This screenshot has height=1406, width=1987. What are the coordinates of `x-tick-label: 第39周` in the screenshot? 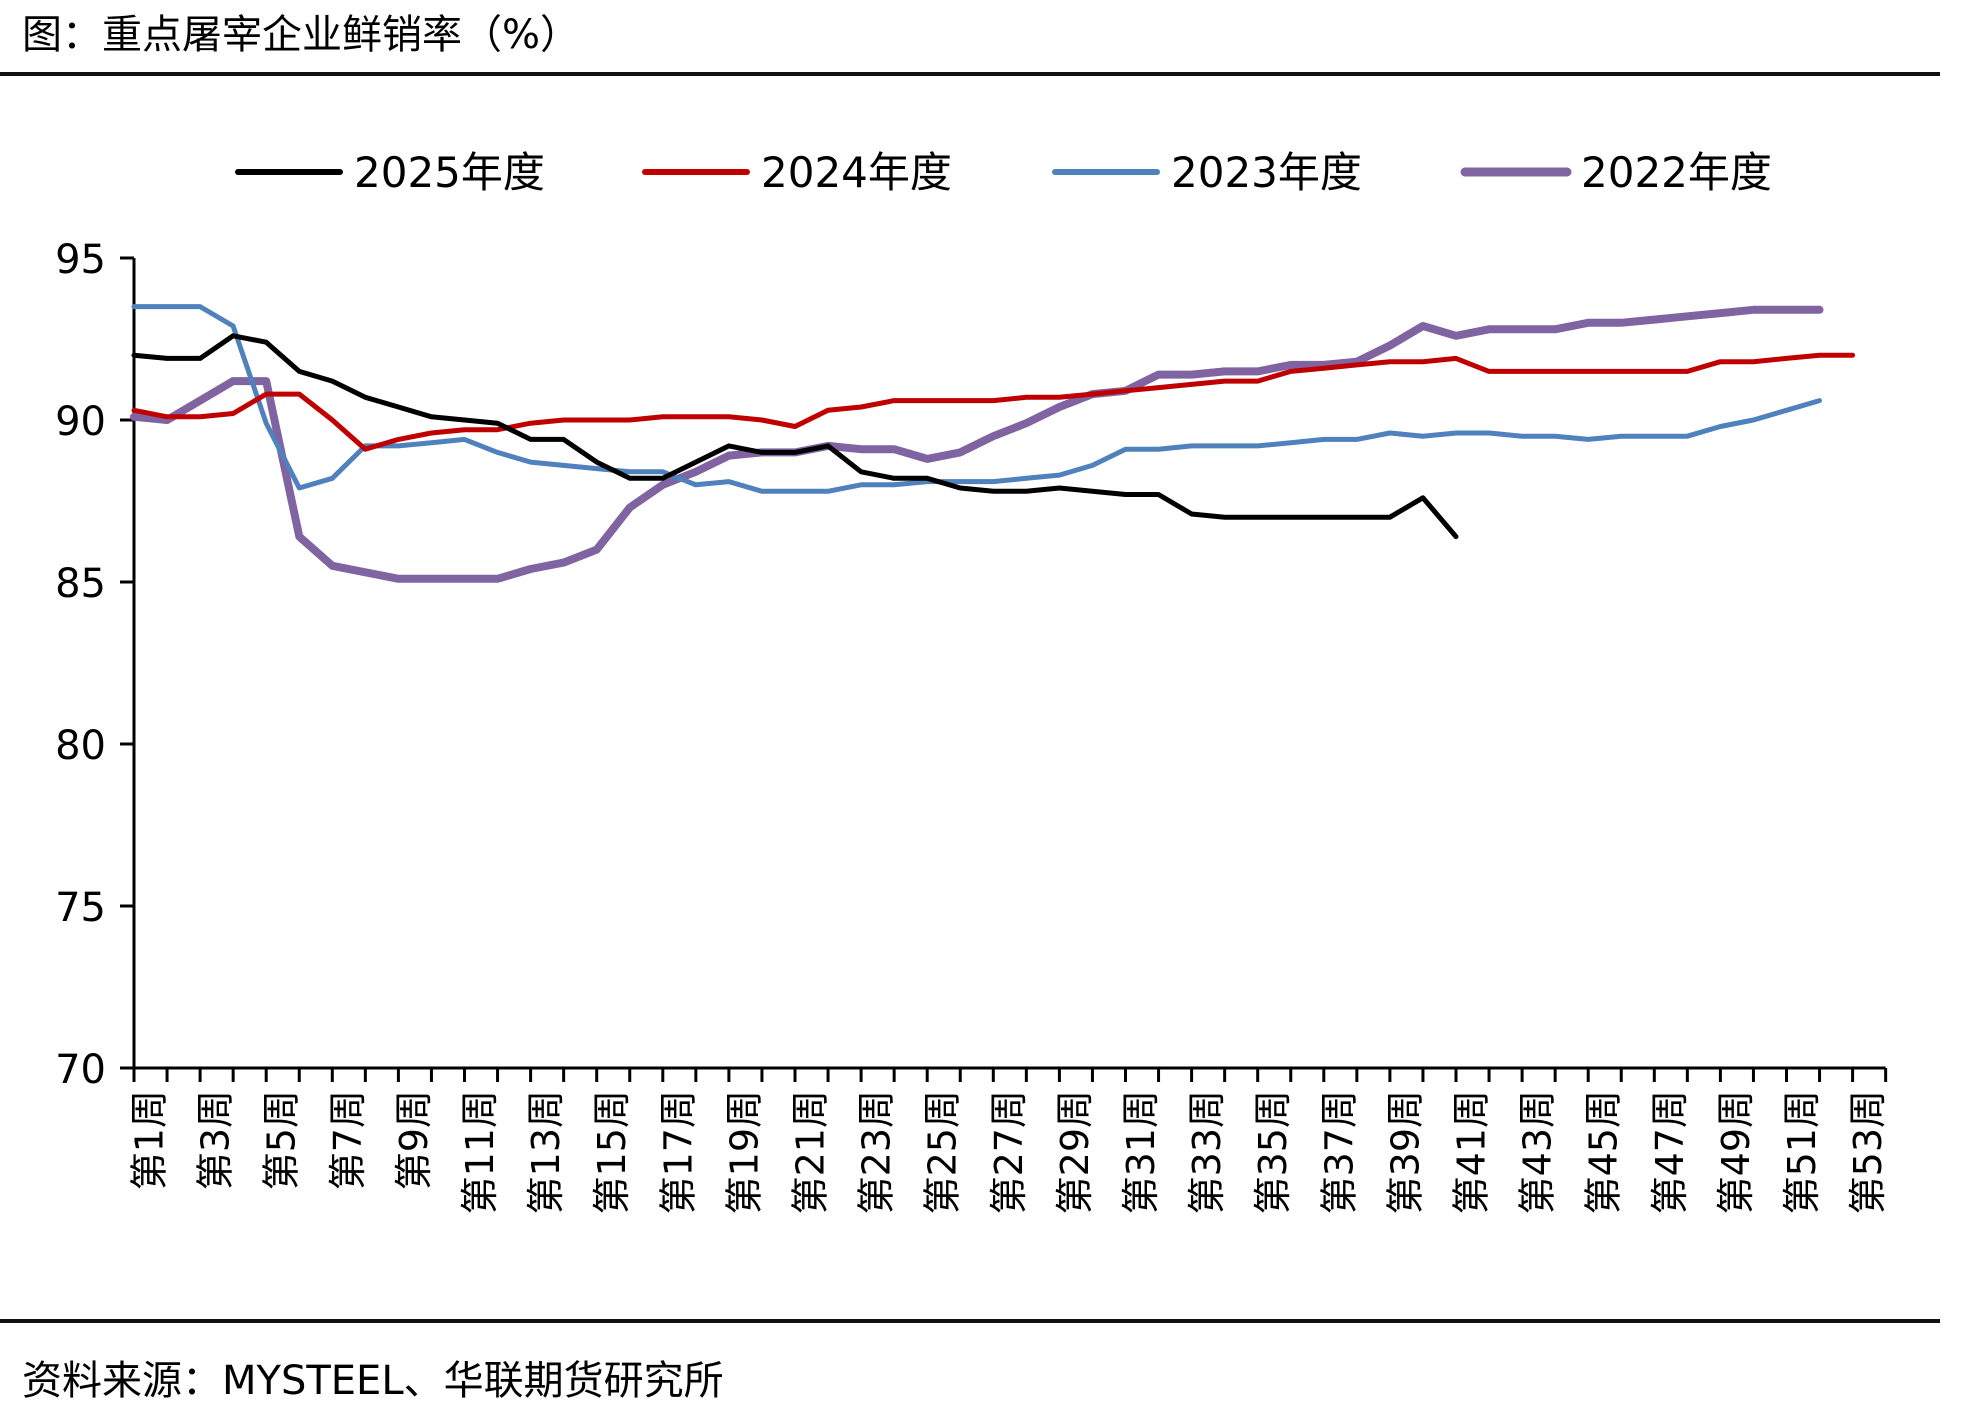 It's located at (1405, 1152).